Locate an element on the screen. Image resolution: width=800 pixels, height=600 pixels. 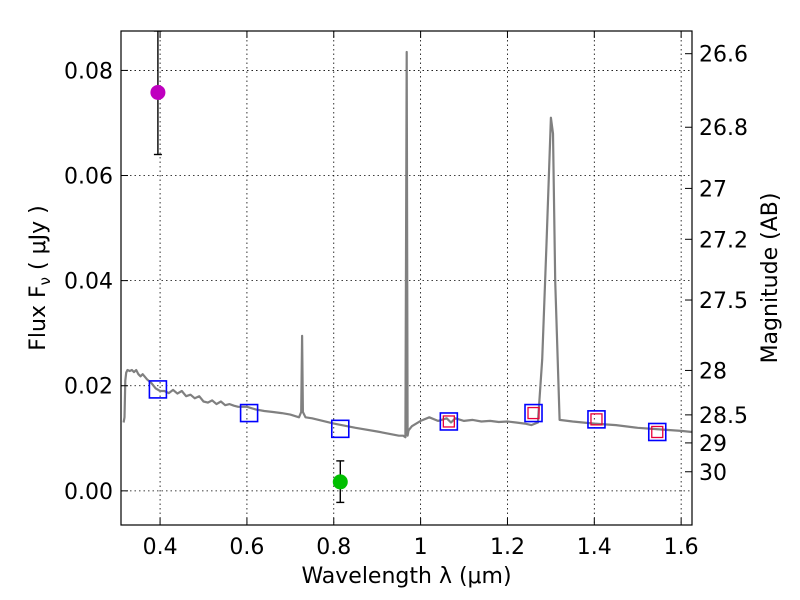
x-tick-label: 0.6 is located at coordinates (246, 547).